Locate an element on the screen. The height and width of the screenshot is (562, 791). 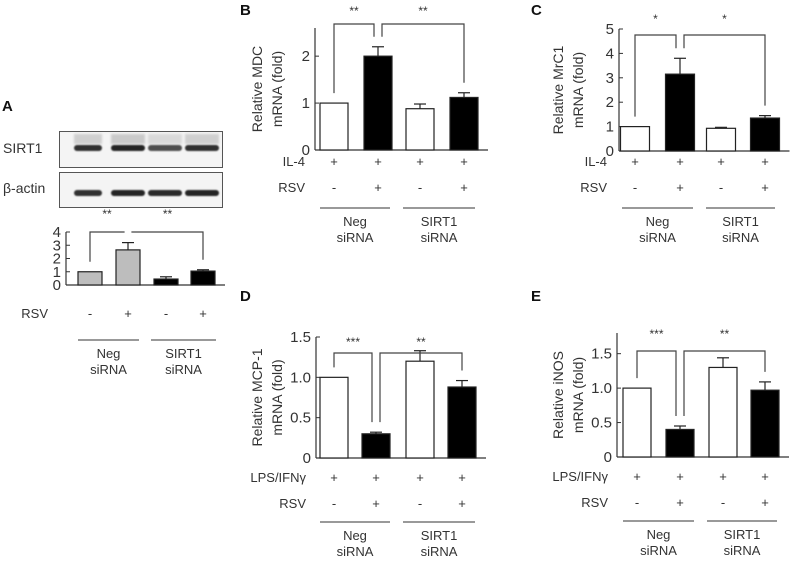
y-tick-label: 1 is located at coordinates (57, 272).